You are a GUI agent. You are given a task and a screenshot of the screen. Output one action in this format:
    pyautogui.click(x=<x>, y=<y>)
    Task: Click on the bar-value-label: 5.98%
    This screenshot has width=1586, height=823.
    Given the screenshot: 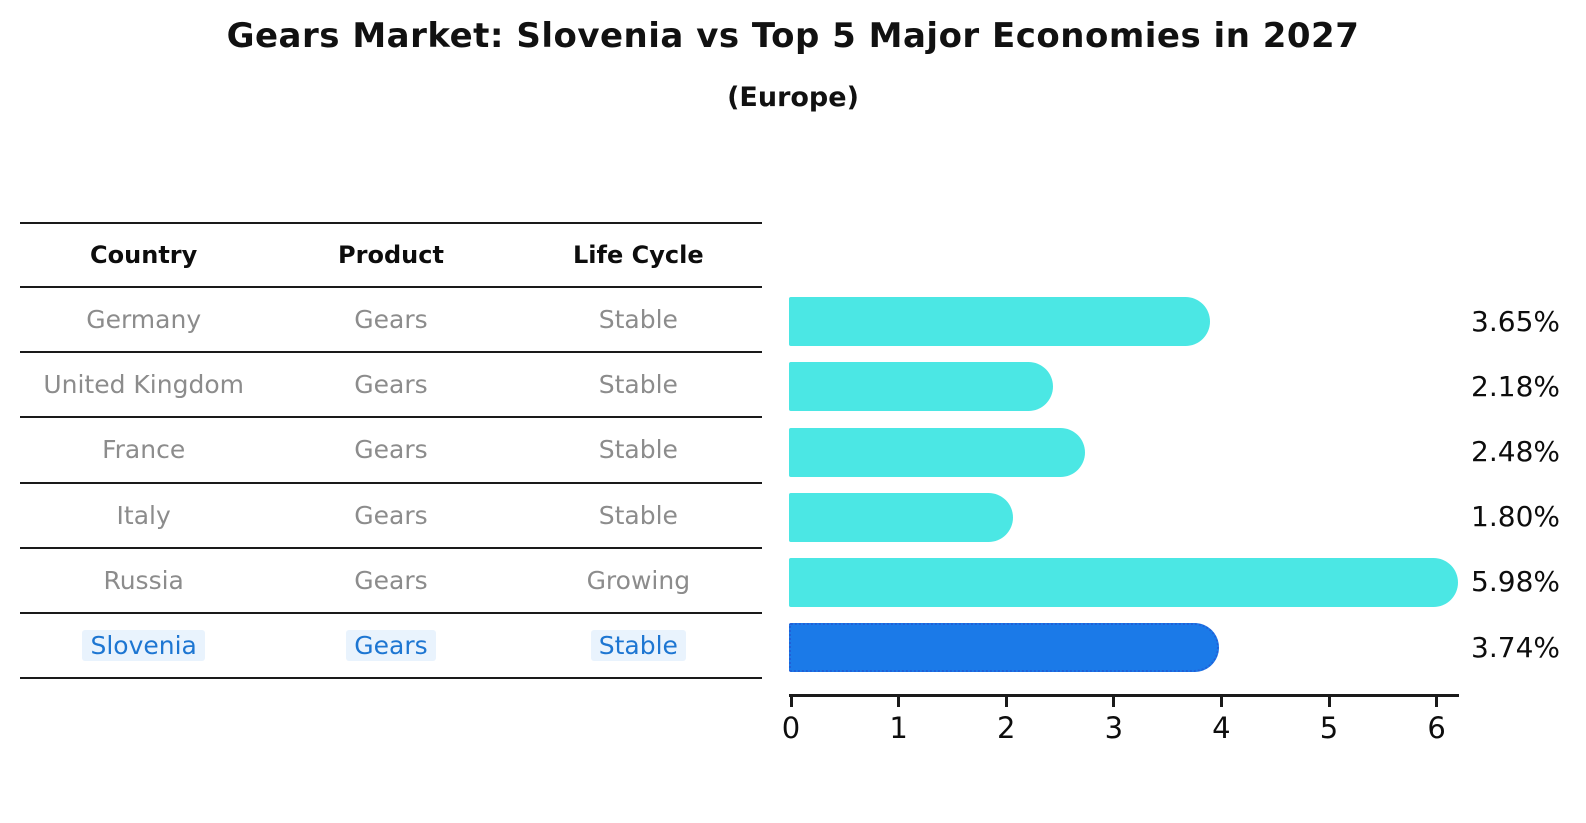 What is the action you would take?
    pyautogui.click(x=1515, y=582)
    